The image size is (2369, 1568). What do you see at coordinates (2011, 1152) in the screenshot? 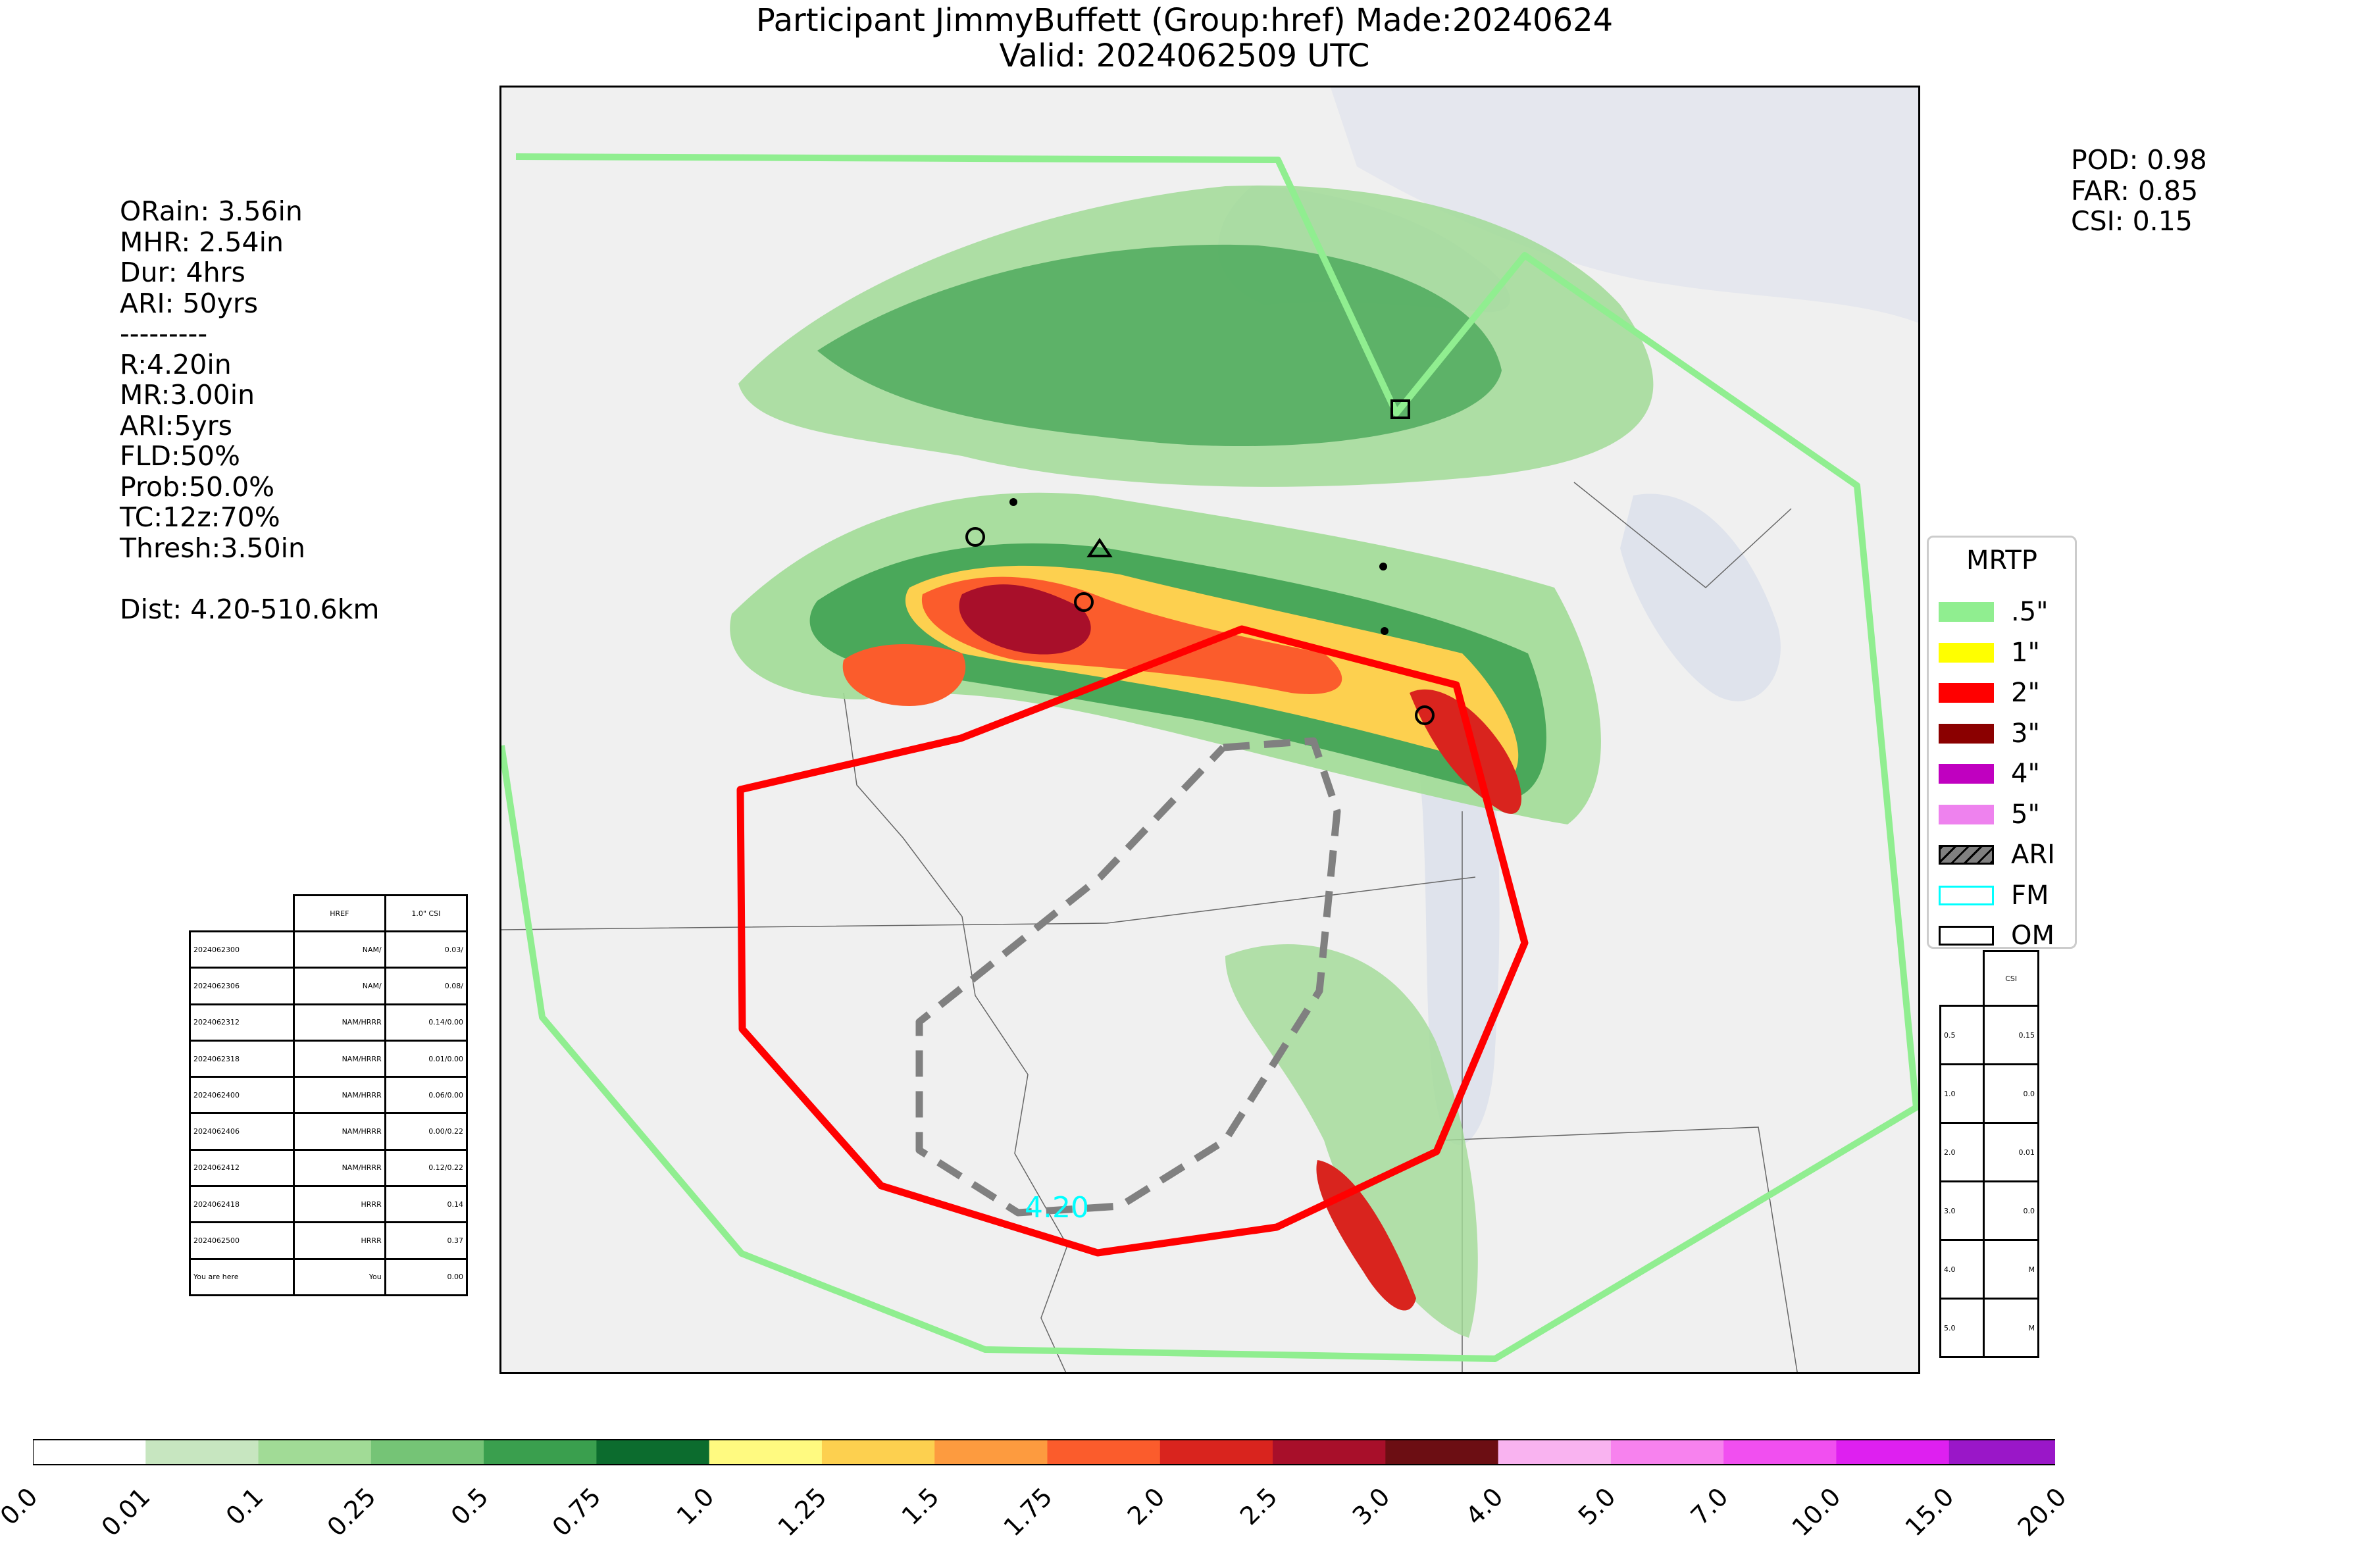
I see `table-cell: 0.01` at bounding box center [2011, 1152].